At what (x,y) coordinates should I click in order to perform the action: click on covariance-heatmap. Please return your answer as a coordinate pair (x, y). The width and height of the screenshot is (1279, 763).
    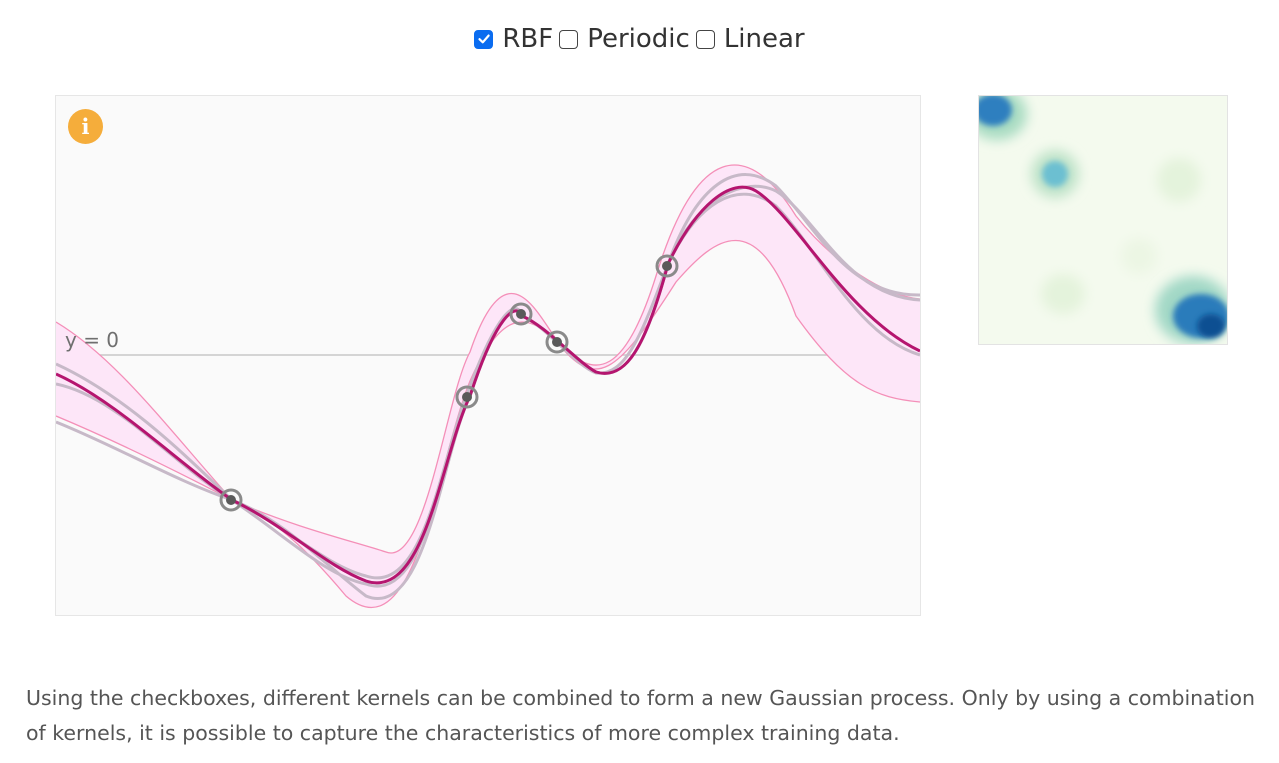
    Looking at the image, I should click on (1103, 220).